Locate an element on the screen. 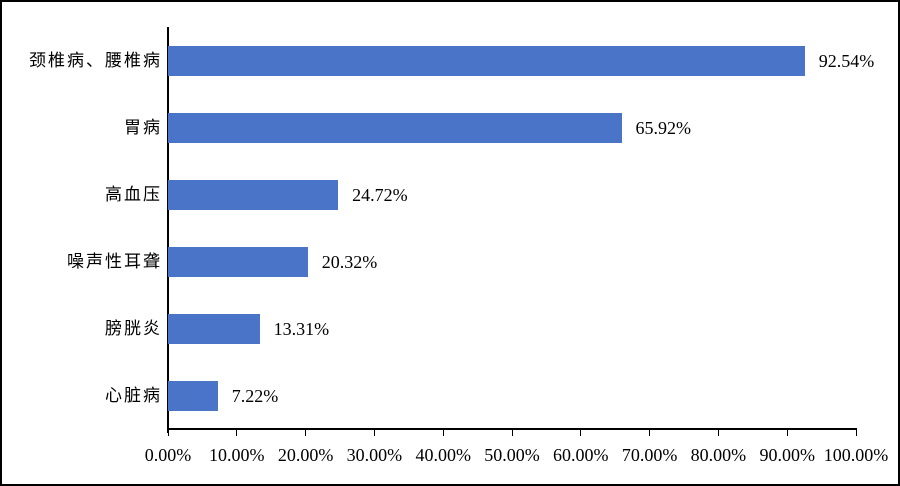 Image resolution: width=900 pixels, height=486 pixels. x-axis-tick-label: 60.00% is located at coordinates (581, 455).